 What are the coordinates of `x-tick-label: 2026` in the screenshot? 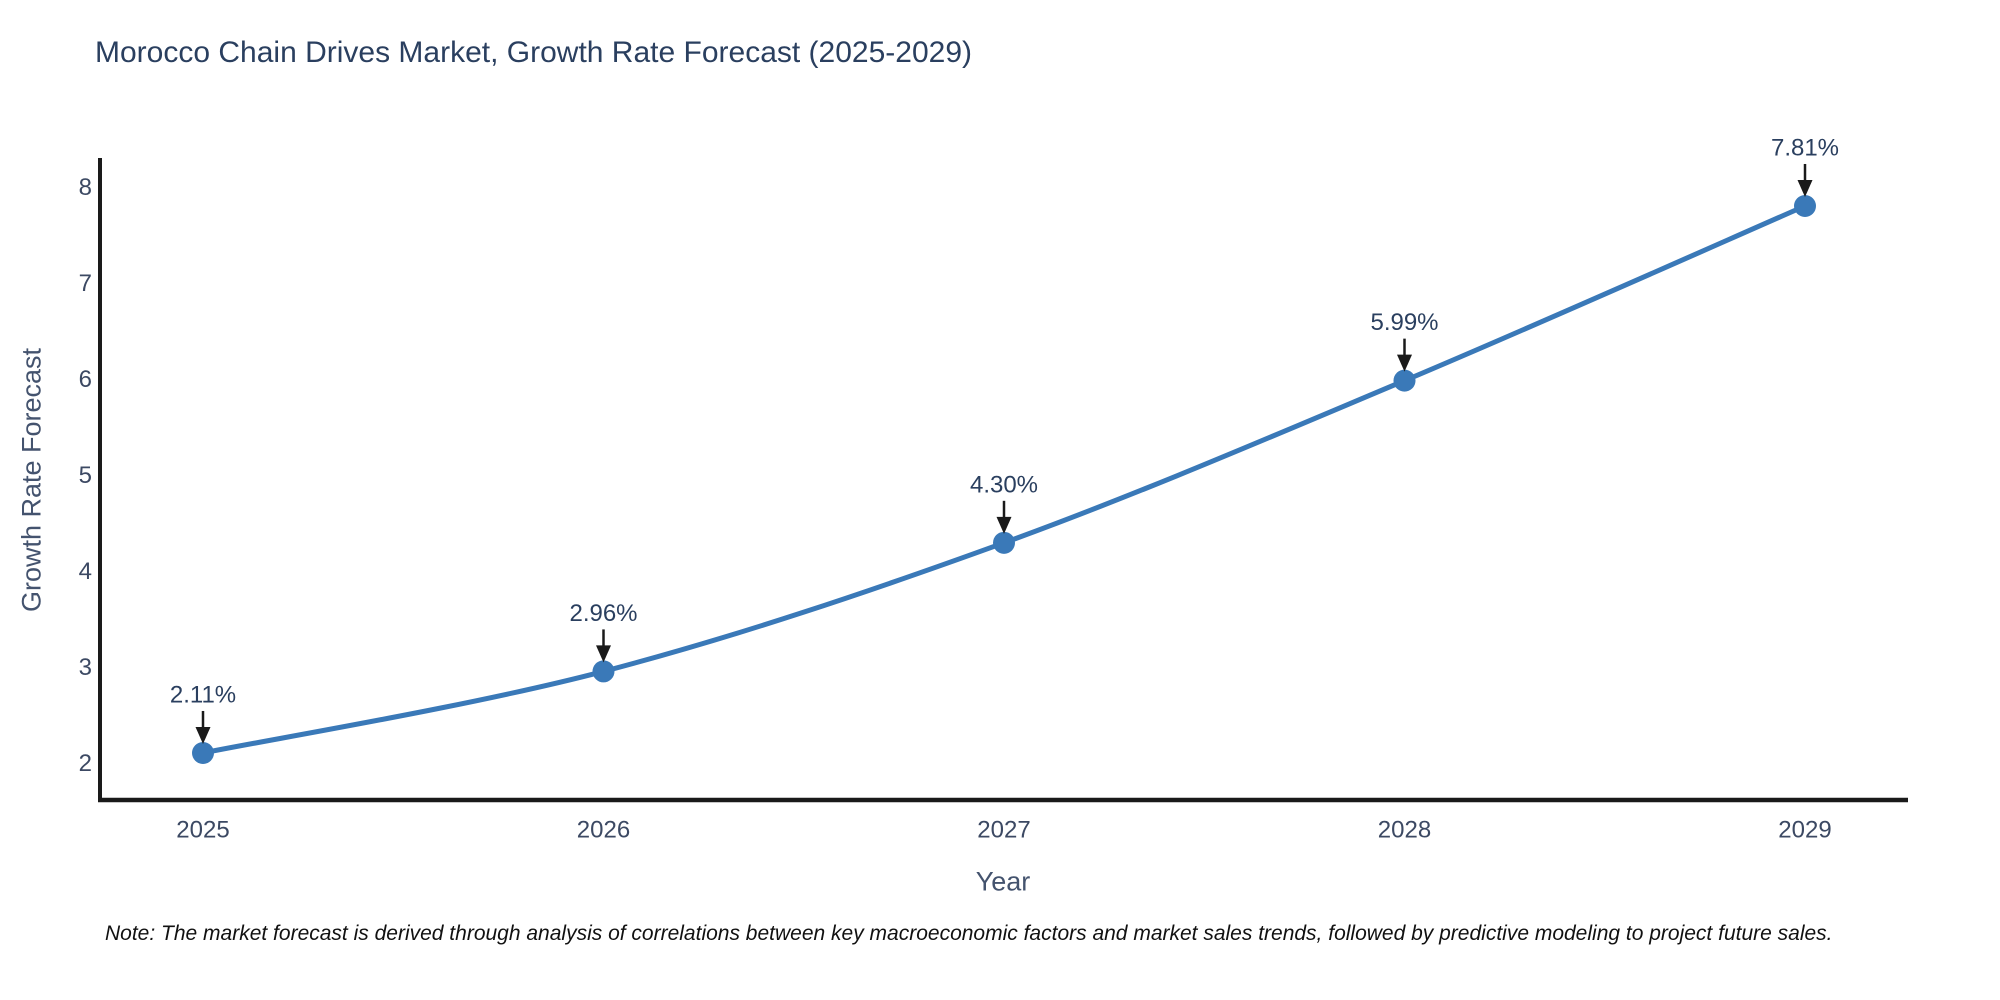 It's located at (603, 830).